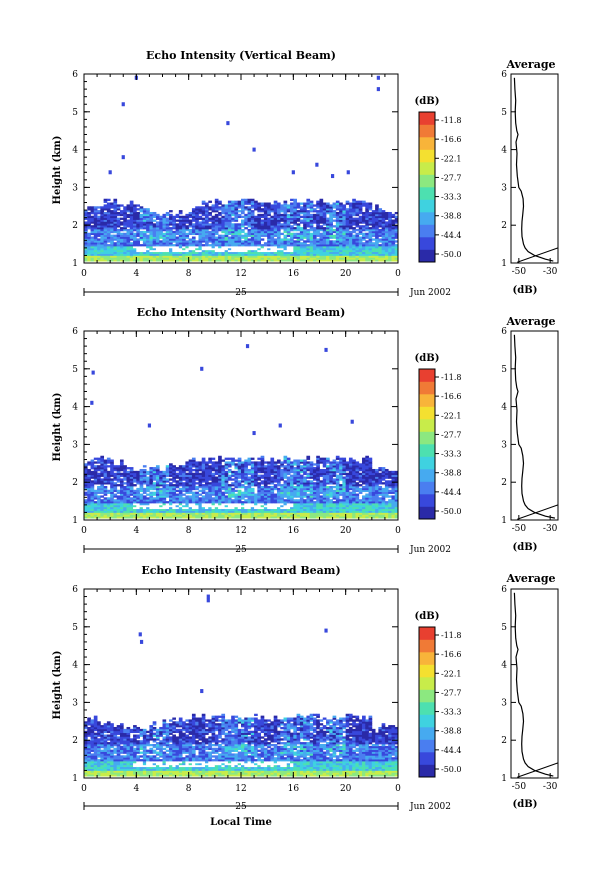 This screenshot has height=875, width=611. Describe the element at coordinates (241, 293) in the screenshot. I see `date-day-label: 25` at that location.